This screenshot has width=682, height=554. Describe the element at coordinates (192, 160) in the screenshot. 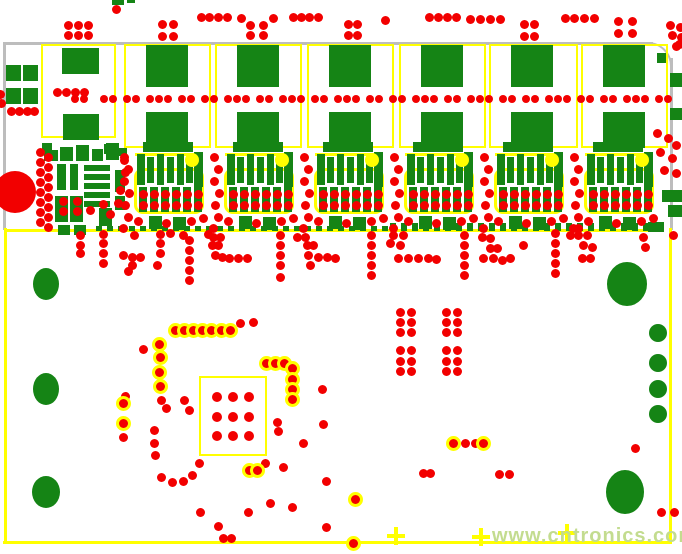

I see `pin1-fiducial-dot` at that location.